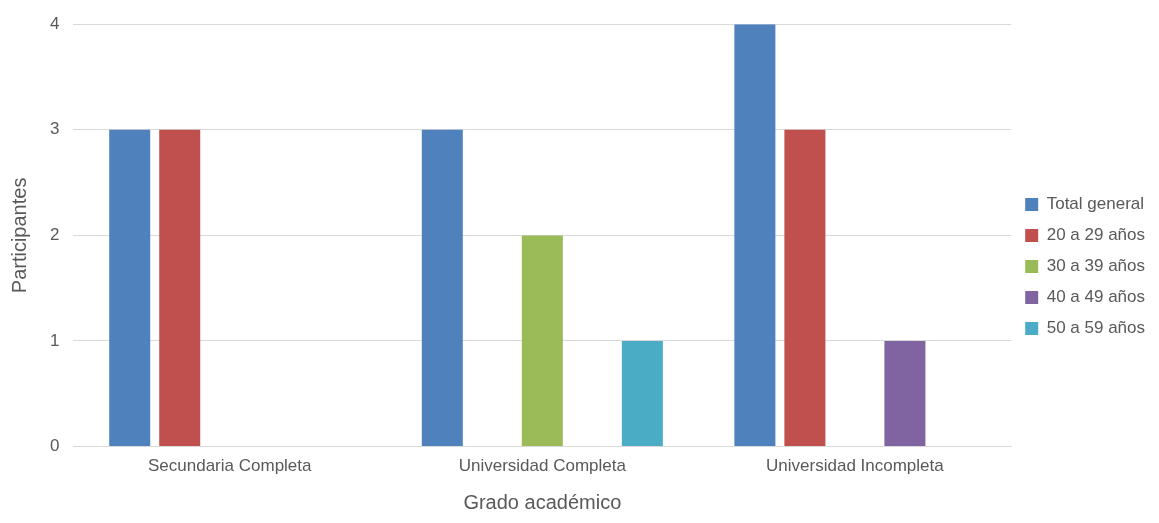 The width and height of the screenshot is (1159, 523). I want to click on x-axis-title: Grado académico, so click(542, 501).